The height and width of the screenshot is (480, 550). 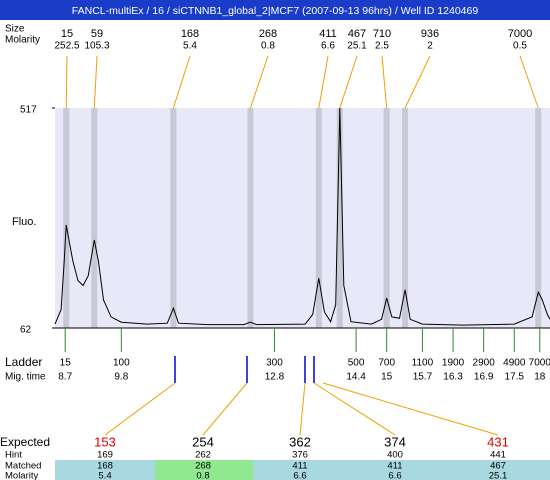 What do you see at coordinates (26, 330) in the screenshot?
I see `y-tick-label: 62` at bounding box center [26, 330].